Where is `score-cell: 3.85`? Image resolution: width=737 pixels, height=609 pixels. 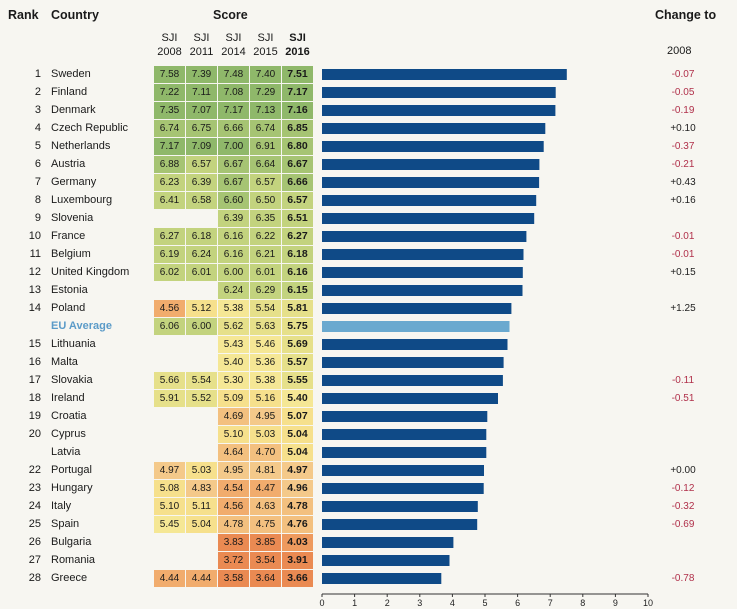 score-cell: 3.85 is located at coordinates (265, 542).